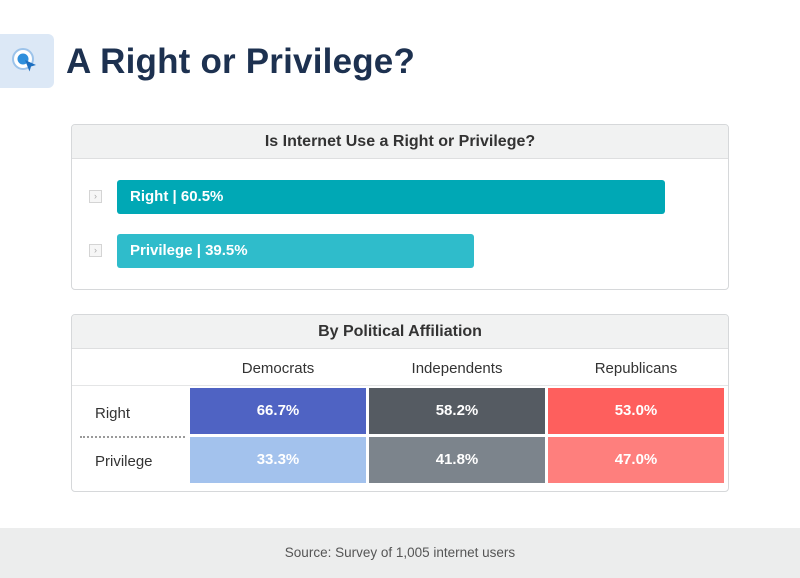 The image size is (800, 578). Describe the element at coordinates (241, 61) in the screenshot. I see `page-title: A Right or Privilege?` at that location.